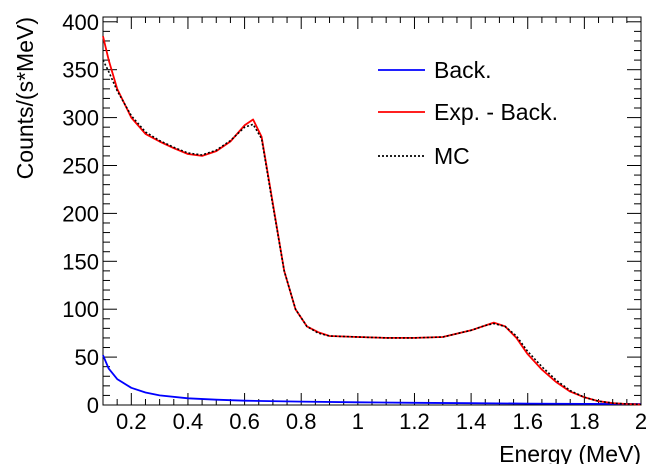 This screenshot has width=651, height=464. Describe the element at coordinates (80, 213) in the screenshot. I see `y-tick-label: 200` at that location.